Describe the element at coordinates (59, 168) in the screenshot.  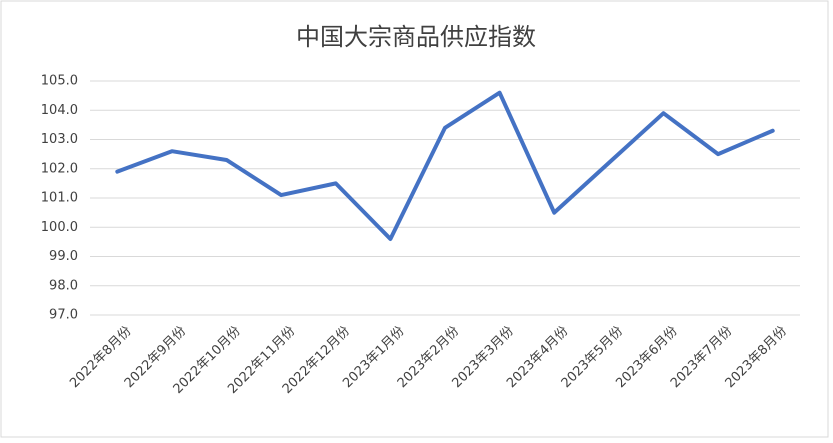
I see `y-tick-label: 102.0` at that location.